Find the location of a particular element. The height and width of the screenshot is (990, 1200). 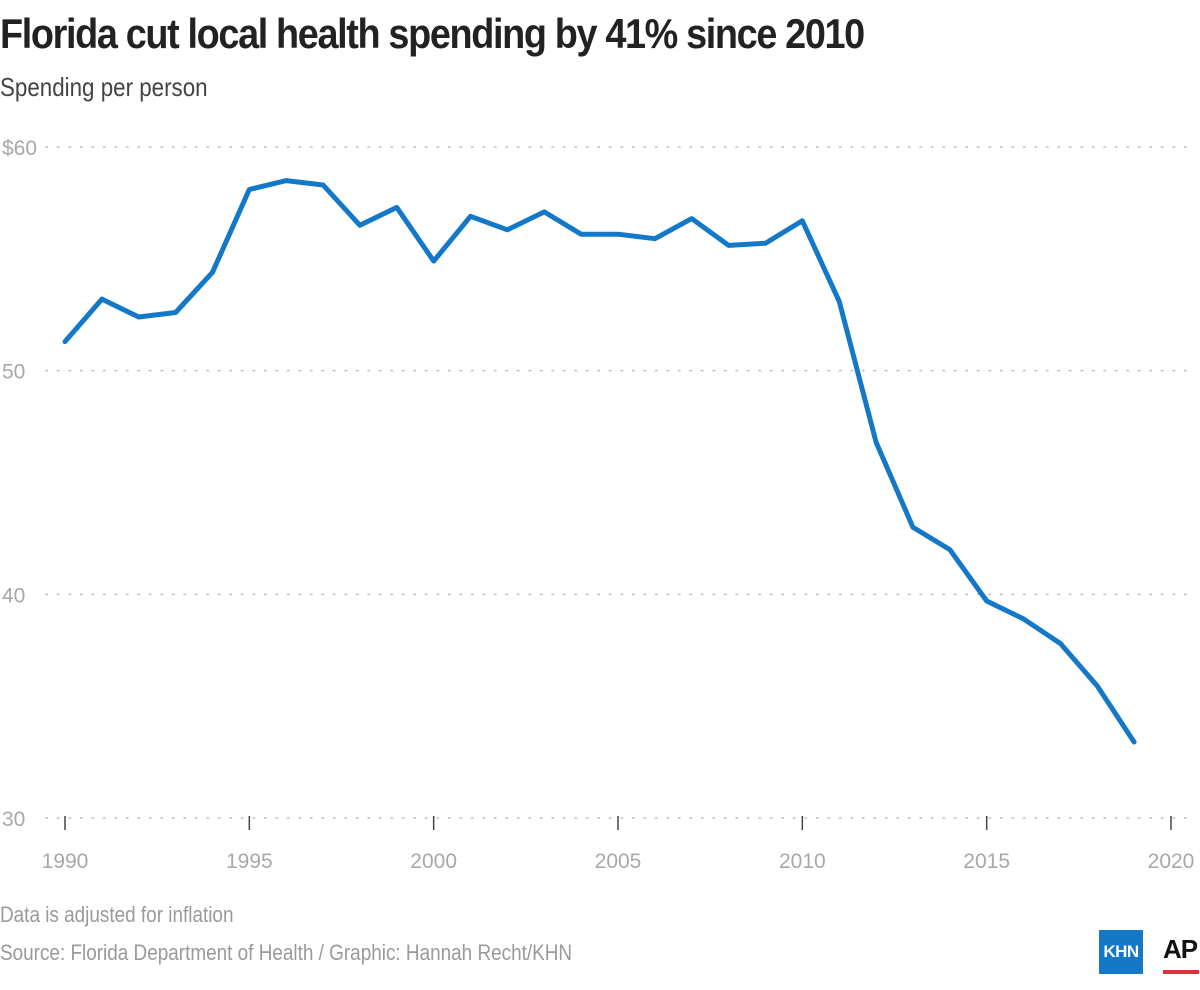

y-tick-label-50: 50 is located at coordinates (13, 372).